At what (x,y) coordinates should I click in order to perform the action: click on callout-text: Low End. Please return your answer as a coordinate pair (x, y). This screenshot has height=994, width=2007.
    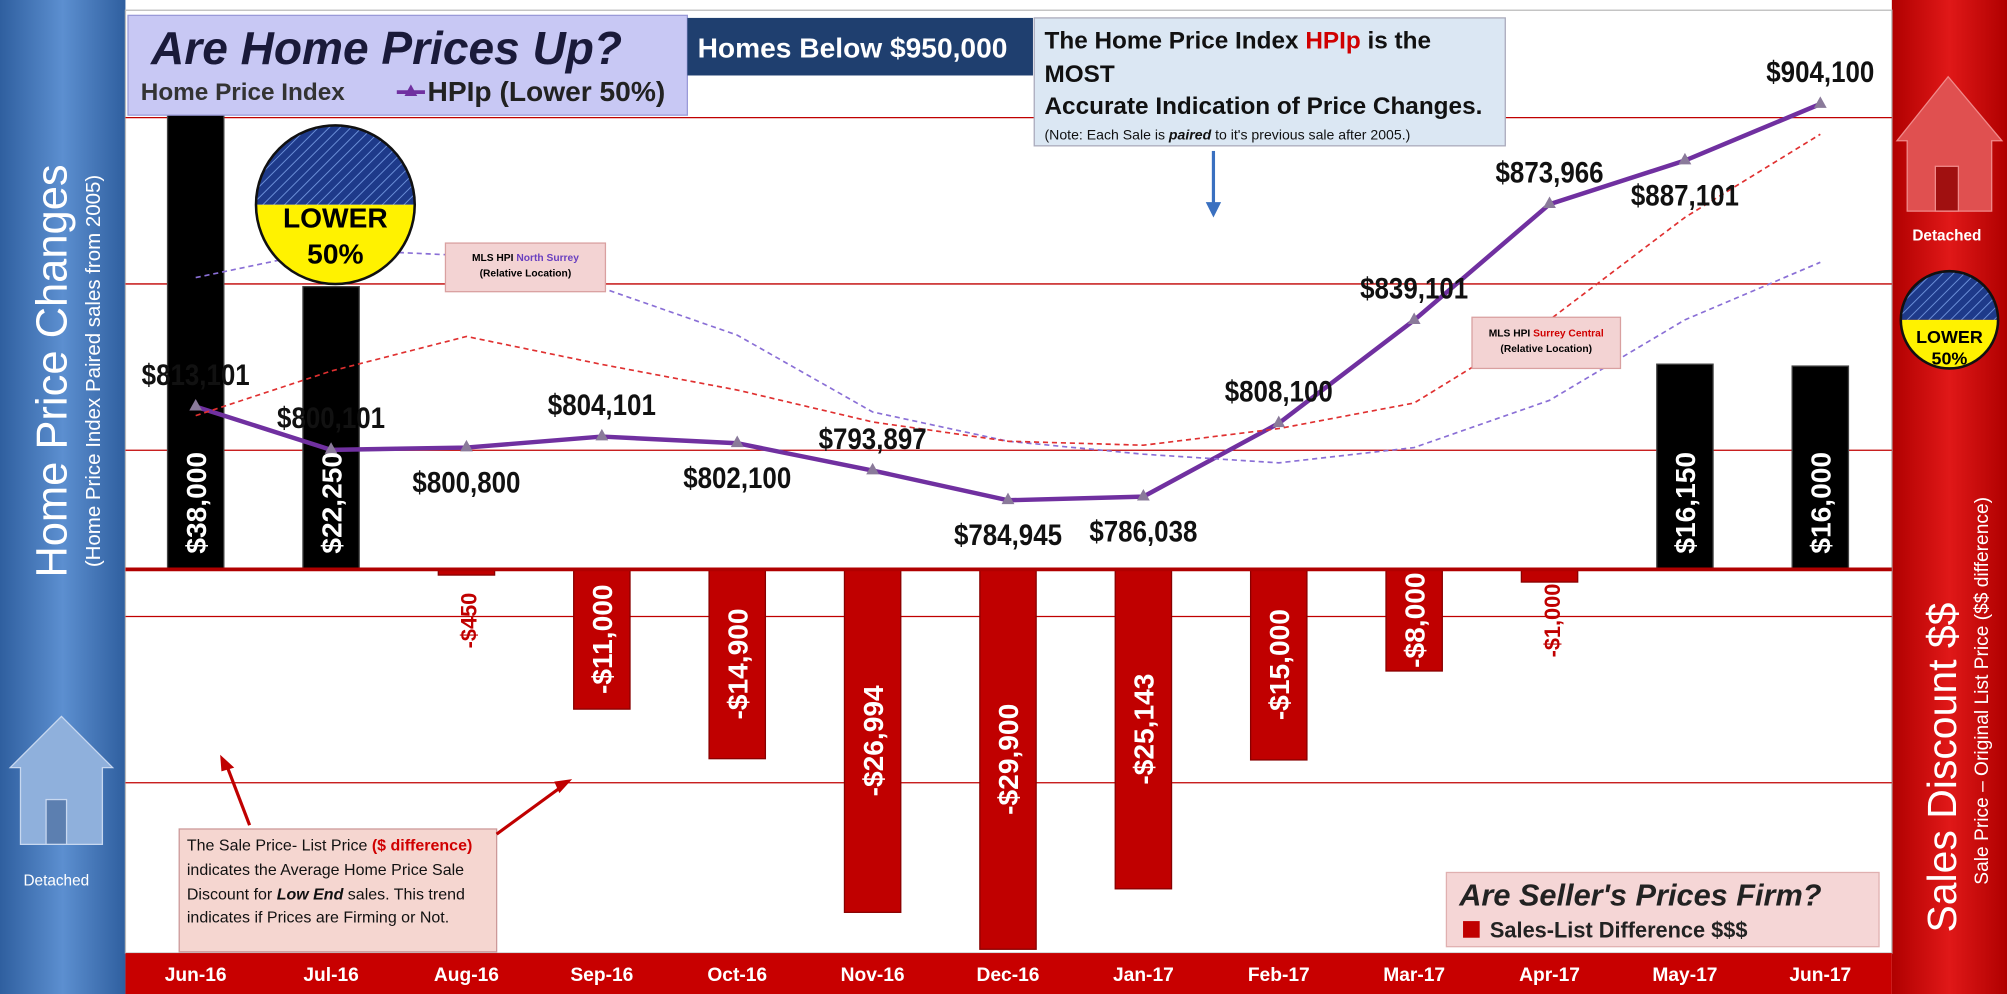
    Looking at the image, I should click on (310, 893).